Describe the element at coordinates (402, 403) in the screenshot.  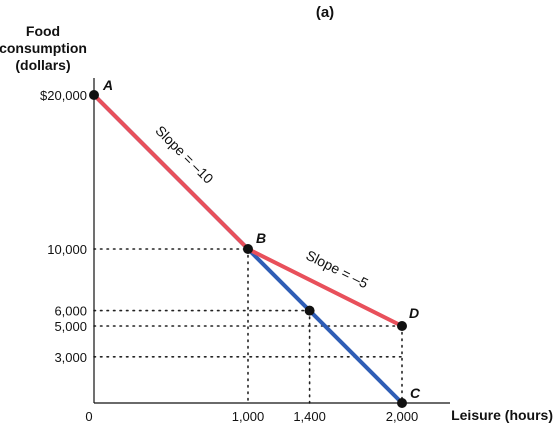
I see `point-c` at that location.